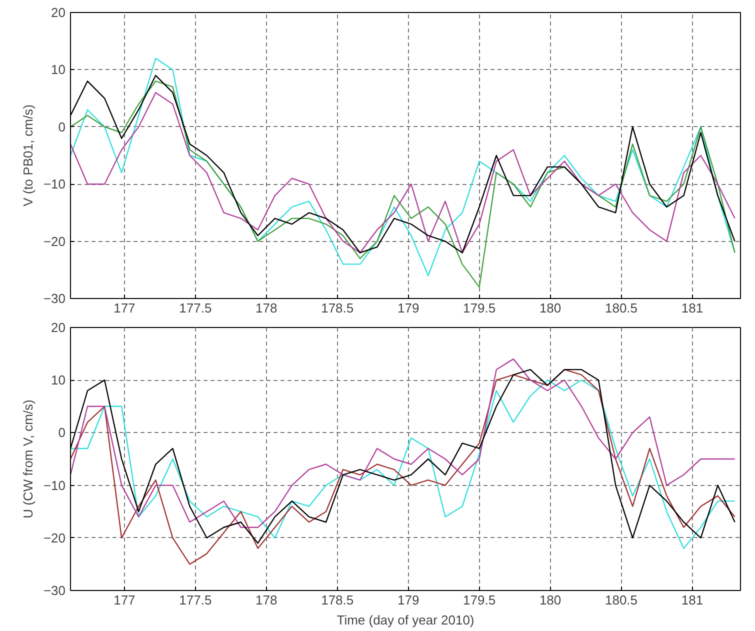 The width and height of the screenshot is (755, 631). What do you see at coordinates (405, 620) in the screenshot?
I see `x-axis-title: Time (day of year 2010)` at bounding box center [405, 620].